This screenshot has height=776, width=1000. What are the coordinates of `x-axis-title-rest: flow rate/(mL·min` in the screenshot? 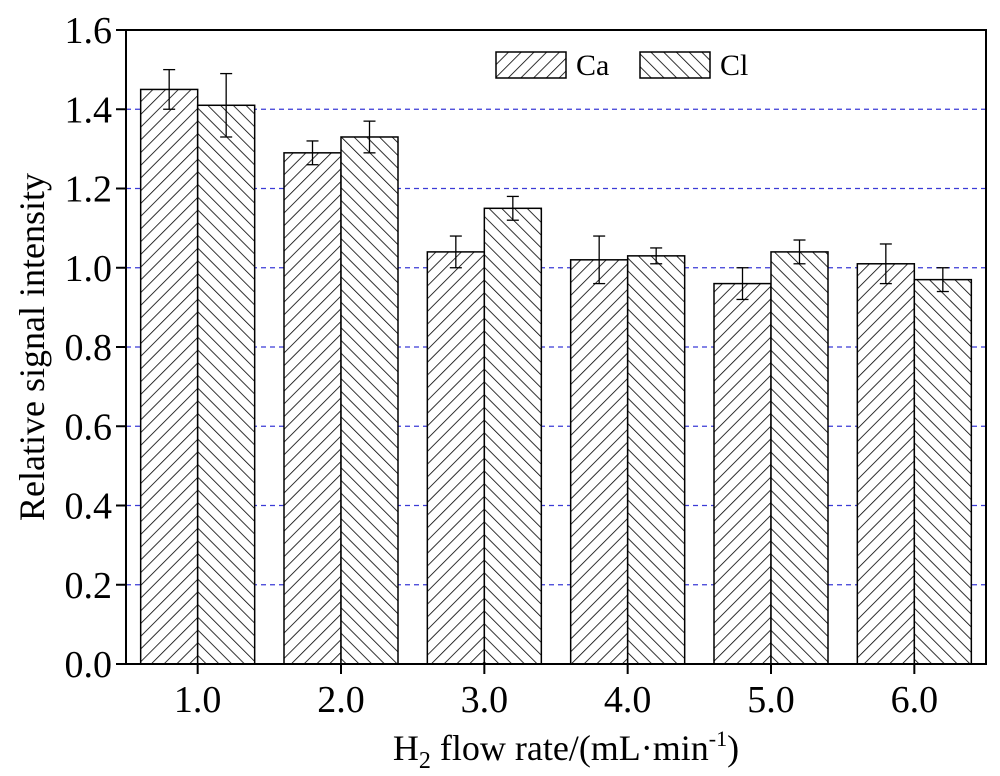 It's located at (570, 748).